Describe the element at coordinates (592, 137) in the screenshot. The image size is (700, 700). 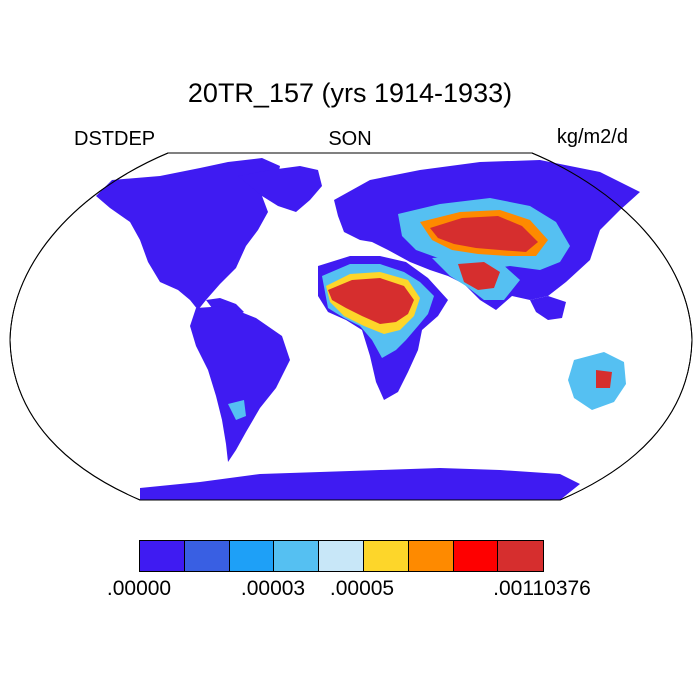
I see `units-label: kg/m2/d` at that location.